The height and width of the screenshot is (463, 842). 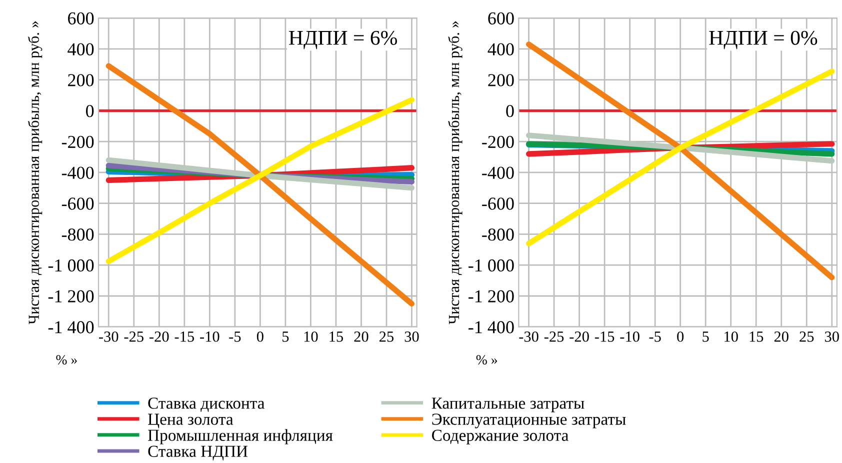 What do you see at coordinates (191, 421) in the screenshot?
I see `legend-label: Цена золота` at bounding box center [191, 421].